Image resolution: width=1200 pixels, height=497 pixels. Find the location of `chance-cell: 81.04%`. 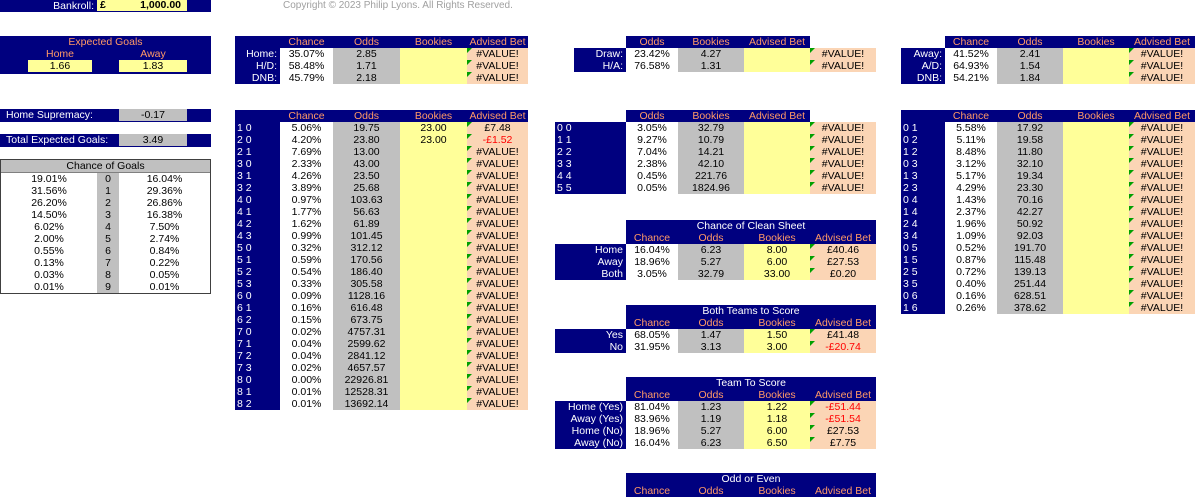

chance-cell: 81.04% is located at coordinates (652, 407).